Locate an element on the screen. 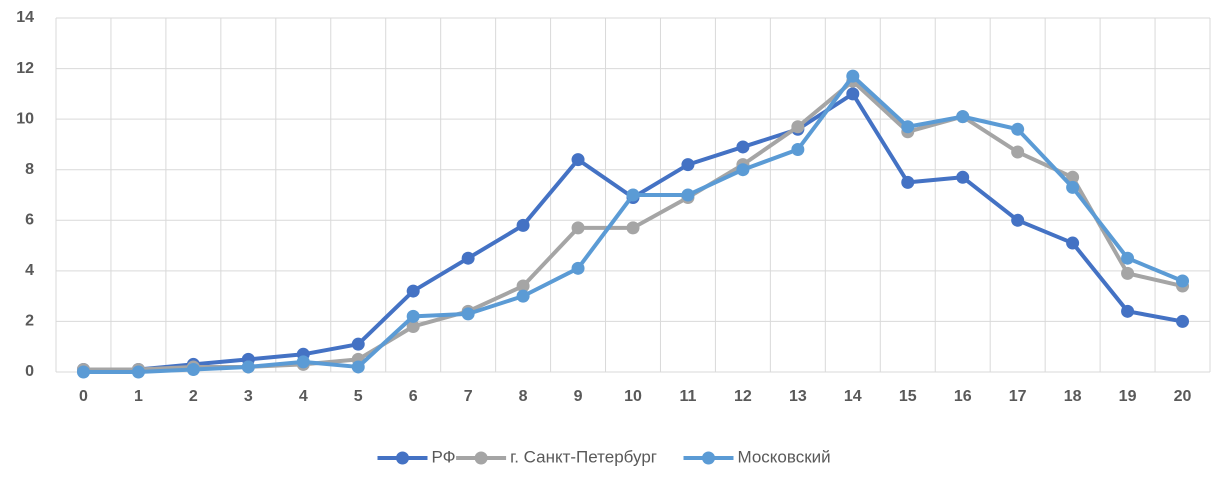 The image size is (1215, 480). y-tick-label: 6 is located at coordinates (29, 220).